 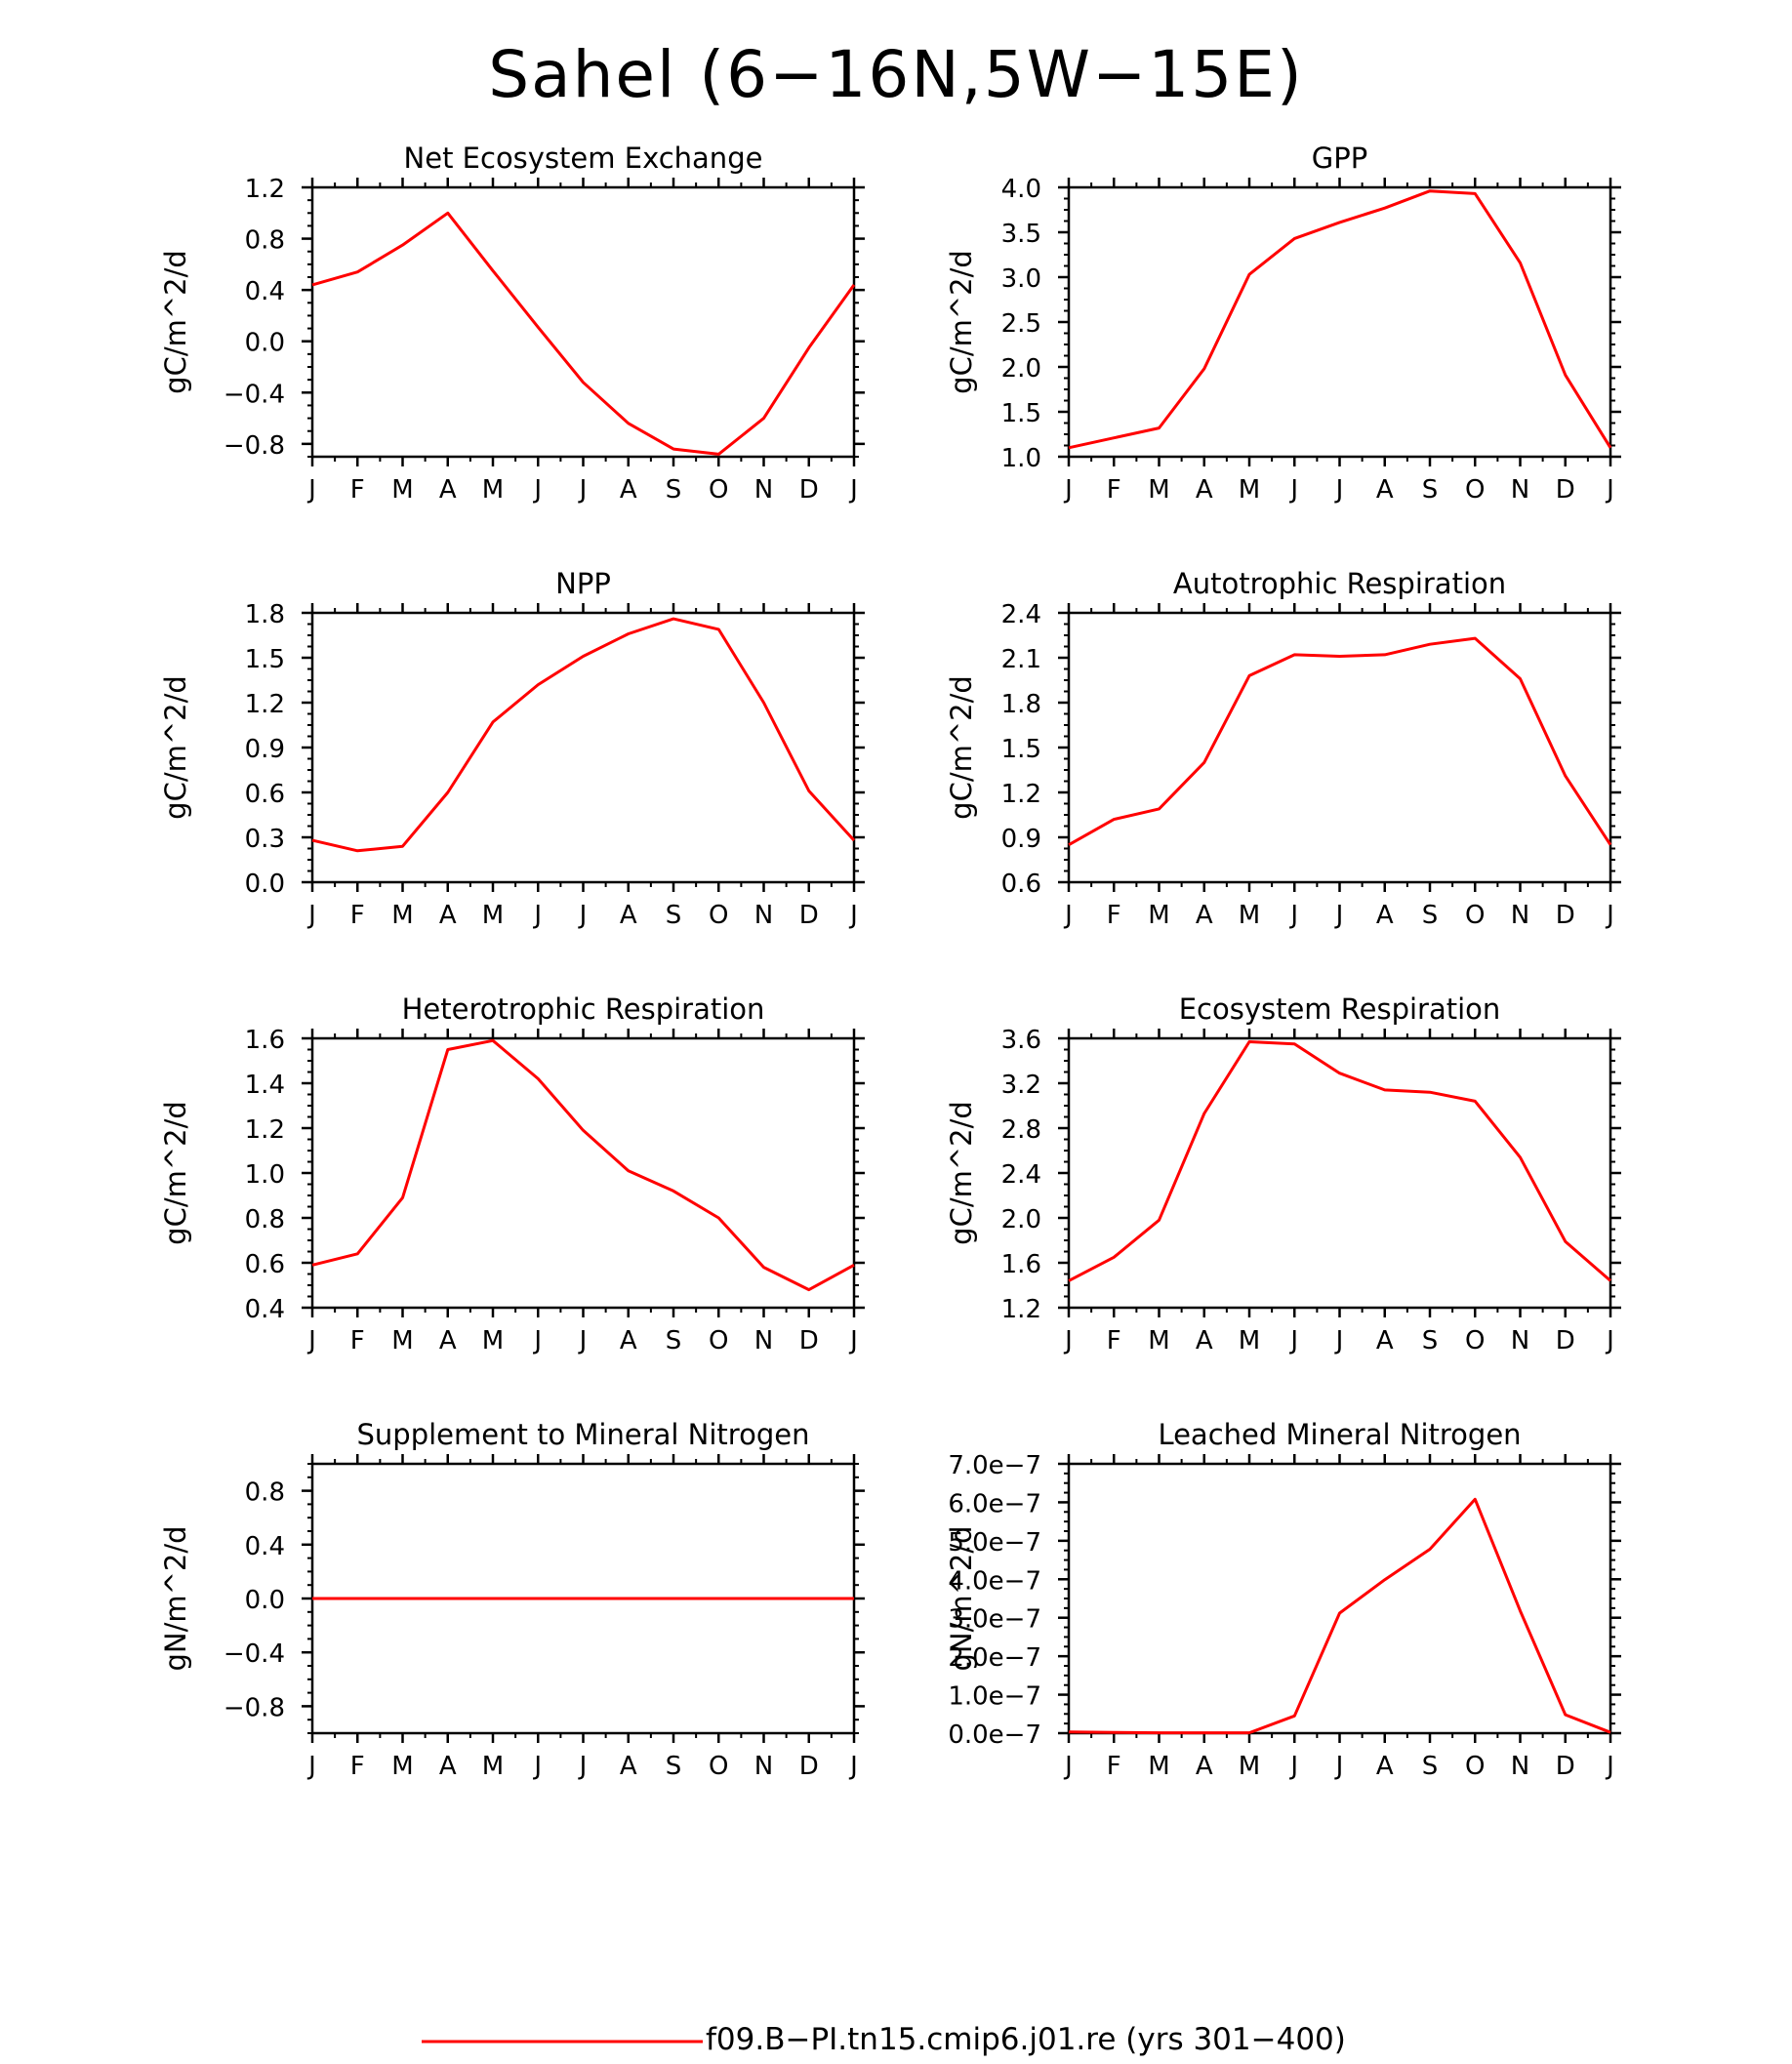 What do you see at coordinates (1339, 1434) in the screenshot?
I see `subplot-title: Leached Mineral Nitrogen` at bounding box center [1339, 1434].